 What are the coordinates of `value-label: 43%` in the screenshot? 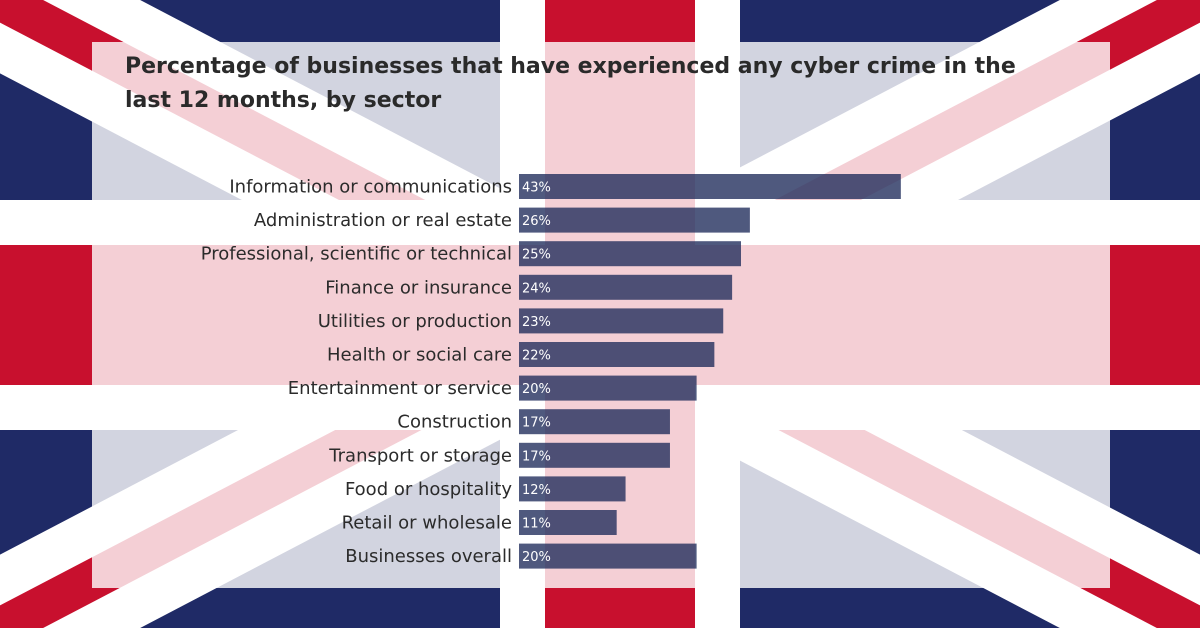 It's located at (536, 188).